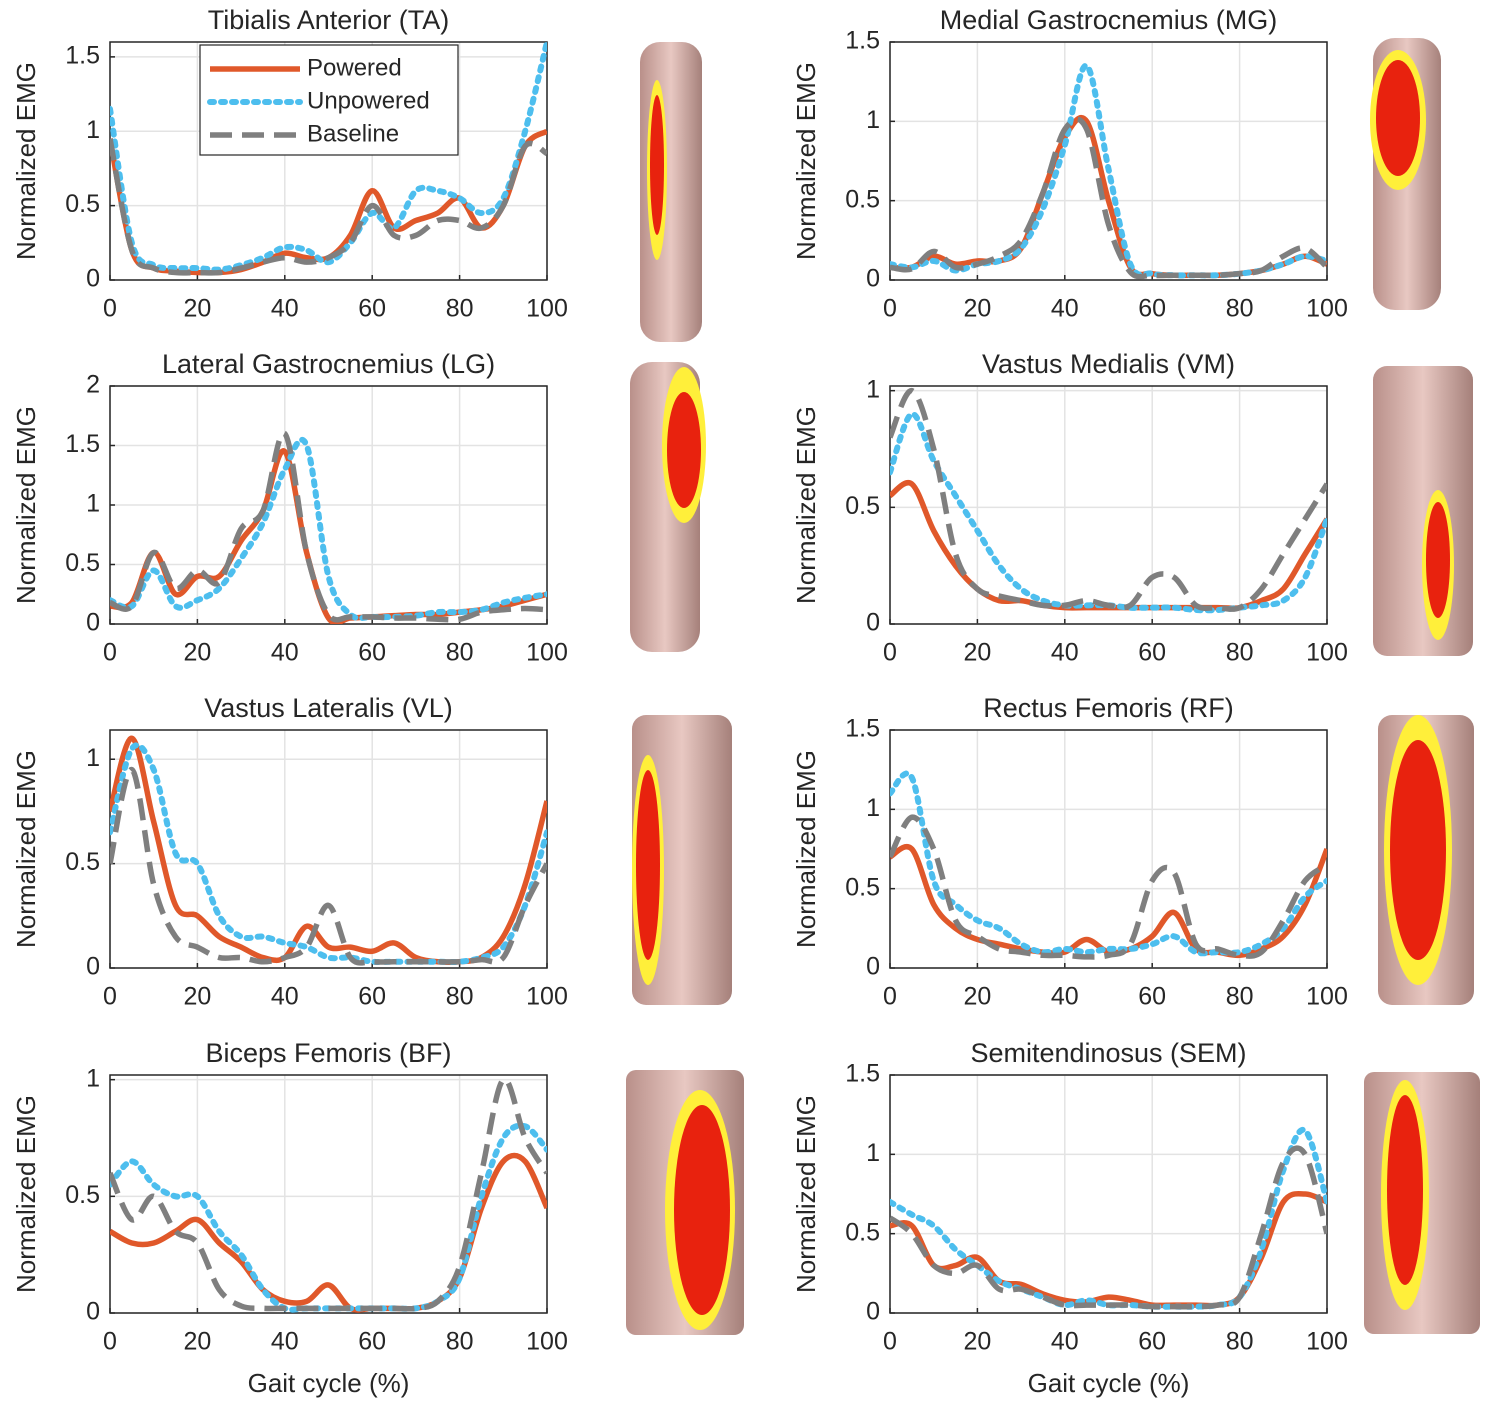  Describe the element at coordinates (328, 1053) in the screenshot. I see `chart-title: Biceps Femoris (BF)` at that location.